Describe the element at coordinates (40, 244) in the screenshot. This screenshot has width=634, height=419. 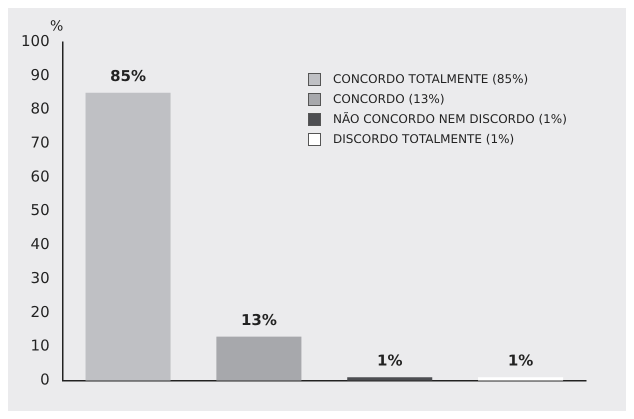
I see `y-tick-label: 40` at that location.